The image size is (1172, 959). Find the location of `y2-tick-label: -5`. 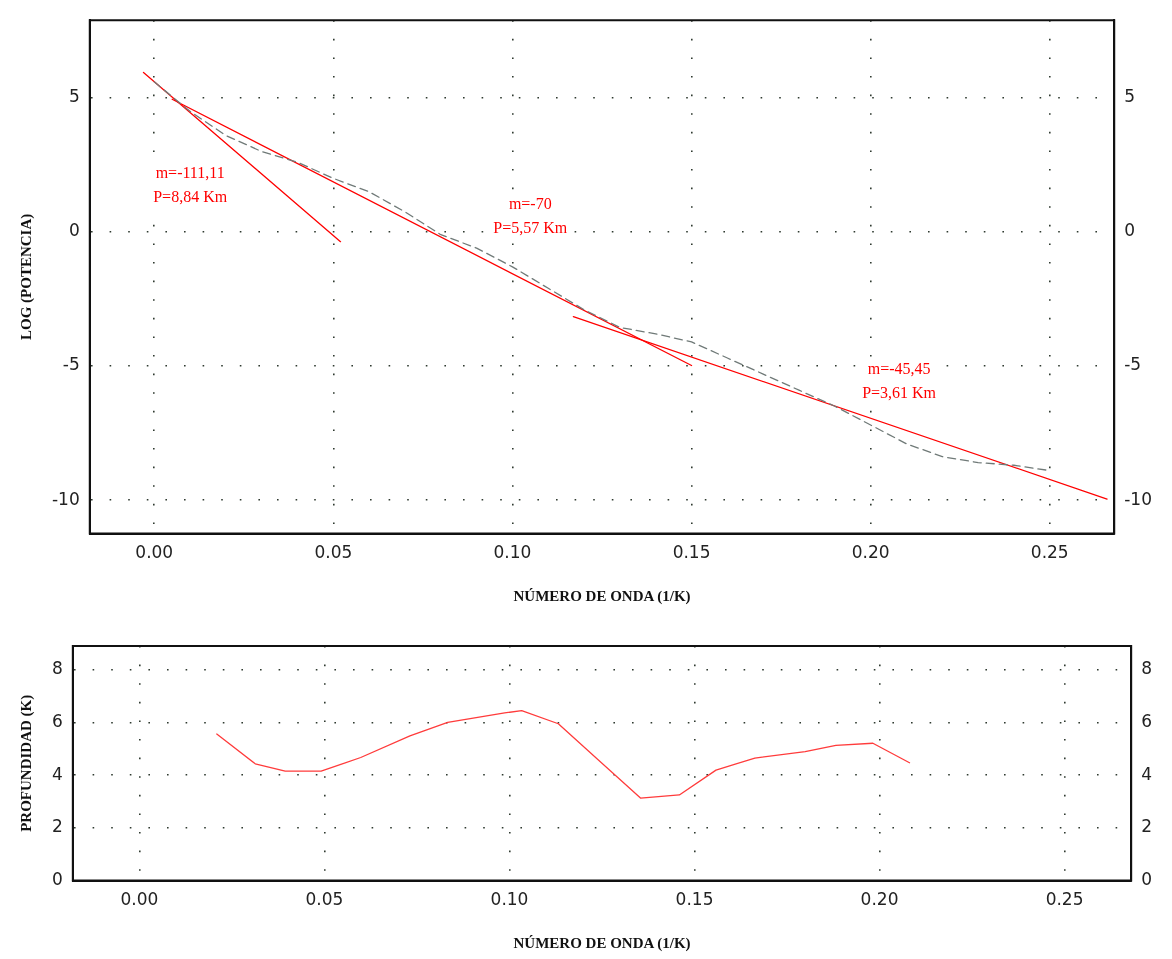

y2-tick-label: -5 is located at coordinates (1133, 364).